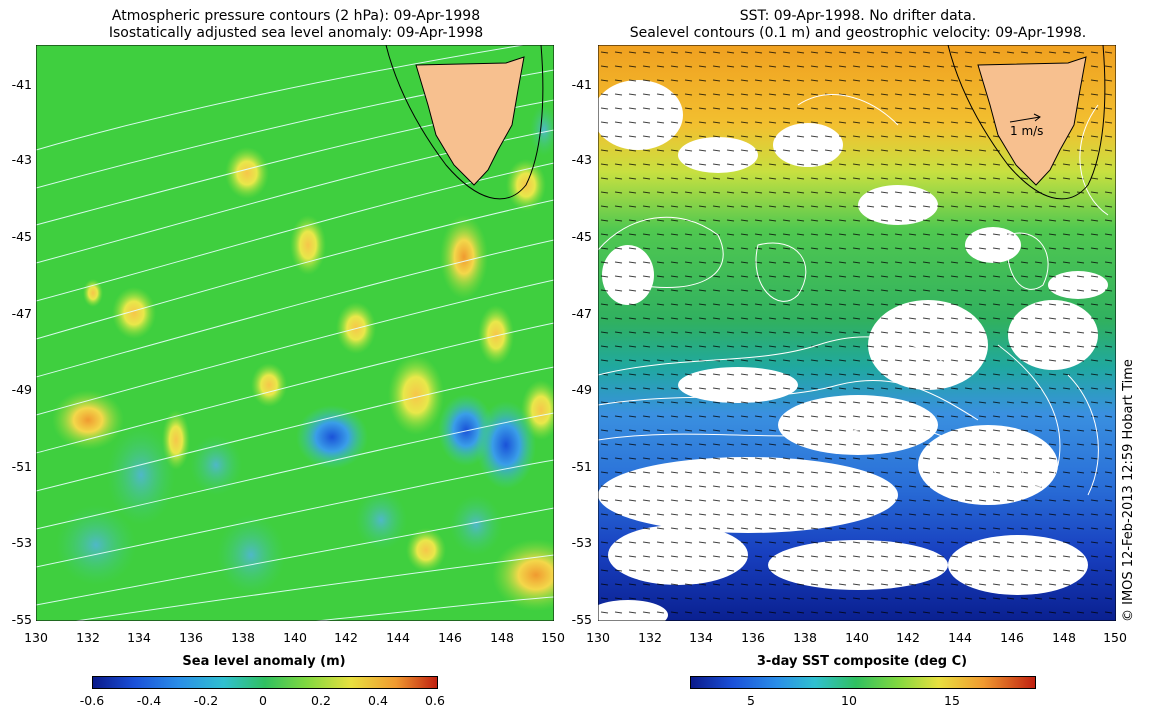 The width and height of the screenshot is (1150, 710). I want to click on velocity-scale-arrow, so click(1025, 118).